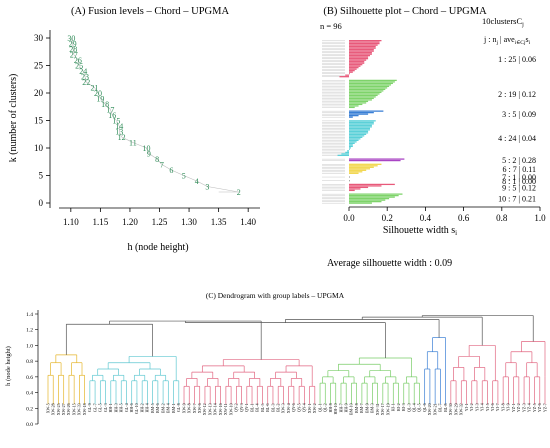 The image size is (550, 448). Describe the element at coordinates (122, 137) in the screenshot. I see `fusion-point-label: 12` at that location.